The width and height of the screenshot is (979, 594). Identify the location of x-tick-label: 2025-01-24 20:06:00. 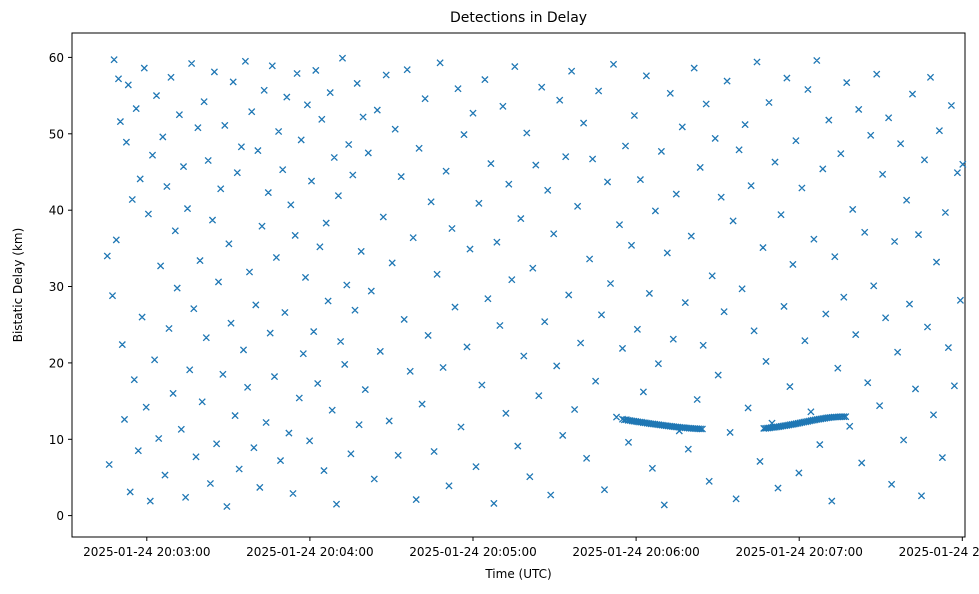
(635, 552).